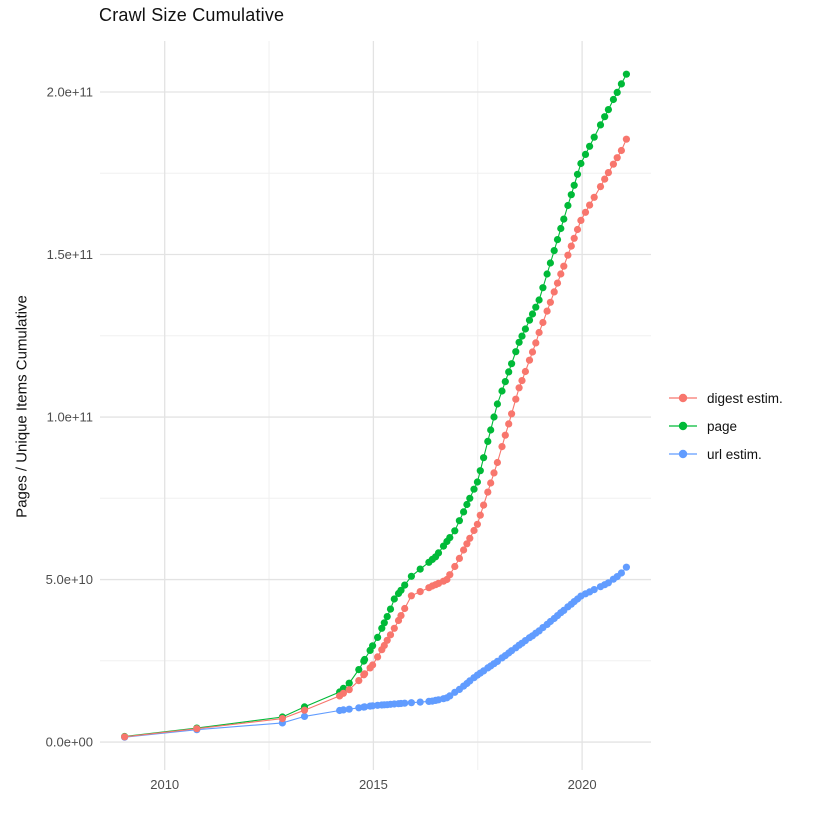  What do you see at coordinates (22, 406) in the screenshot?
I see `y-axis-title: Pages / Unique Items Cumulative` at bounding box center [22, 406].